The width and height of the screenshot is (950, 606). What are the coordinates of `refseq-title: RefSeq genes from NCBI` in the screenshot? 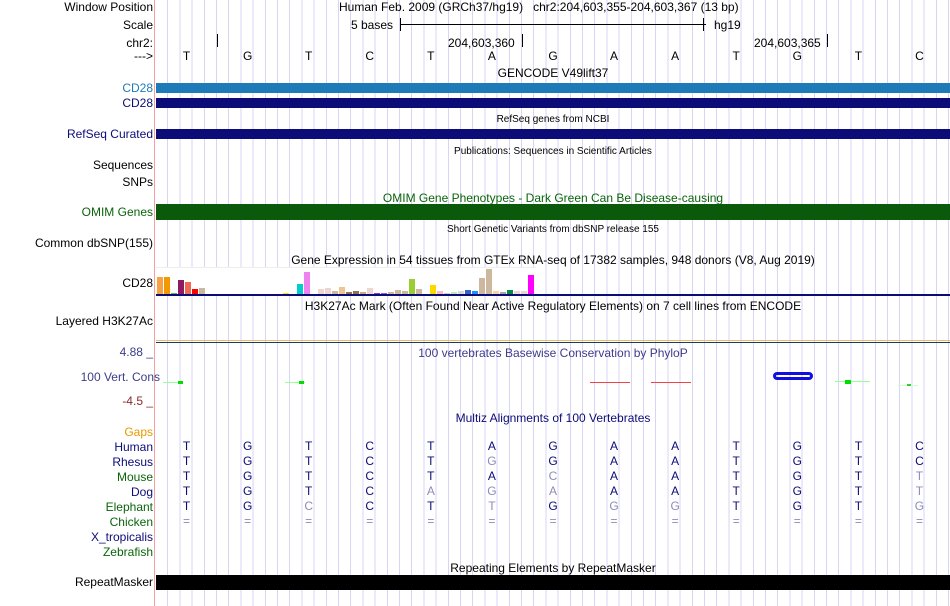 It's located at (553, 119).